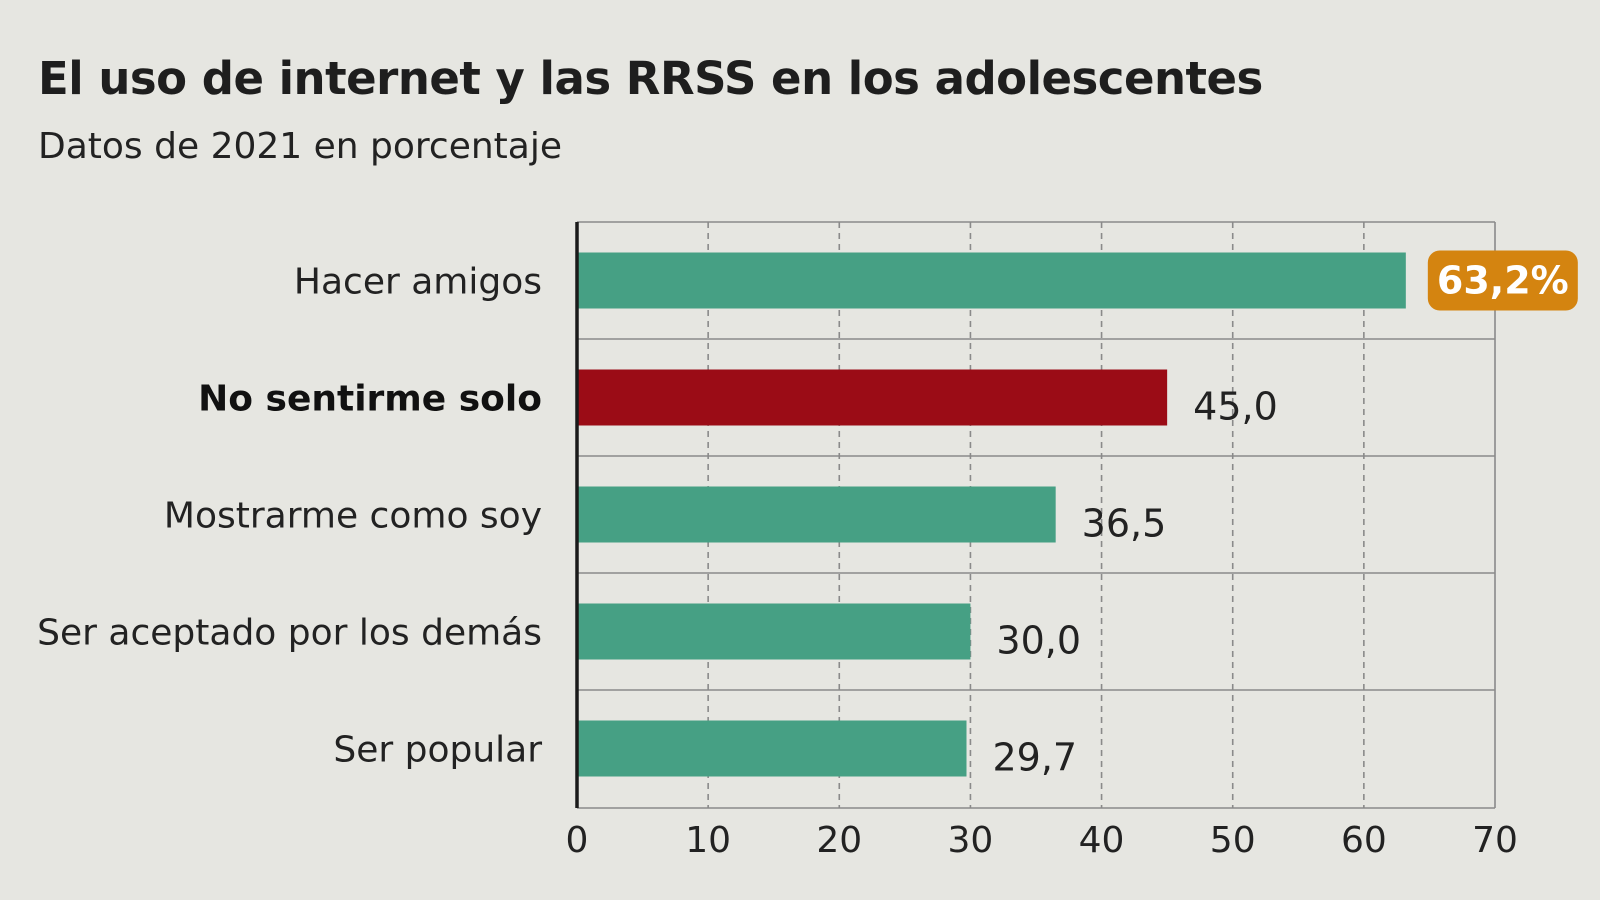  I want to click on value-badge, so click(1502, 280).